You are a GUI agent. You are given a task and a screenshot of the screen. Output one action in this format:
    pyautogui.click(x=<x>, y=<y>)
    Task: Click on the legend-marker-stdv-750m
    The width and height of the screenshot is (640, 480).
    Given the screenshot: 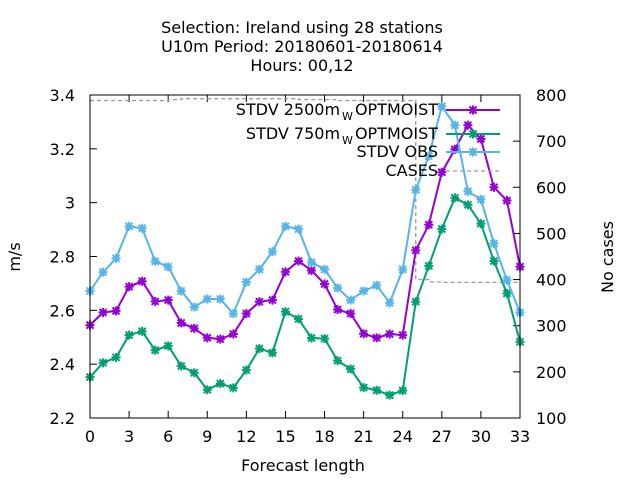 What is the action you would take?
    pyautogui.click(x=473, y=134)
    